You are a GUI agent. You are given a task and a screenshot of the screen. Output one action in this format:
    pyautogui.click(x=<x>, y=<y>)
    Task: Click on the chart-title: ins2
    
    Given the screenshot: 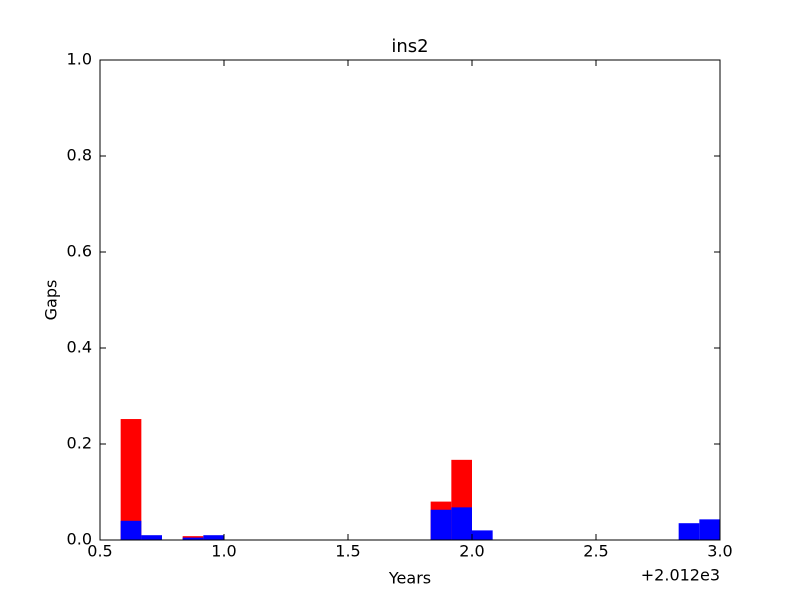 What is the action you would take?
    pyautogui.click(x=409, y=46)
    